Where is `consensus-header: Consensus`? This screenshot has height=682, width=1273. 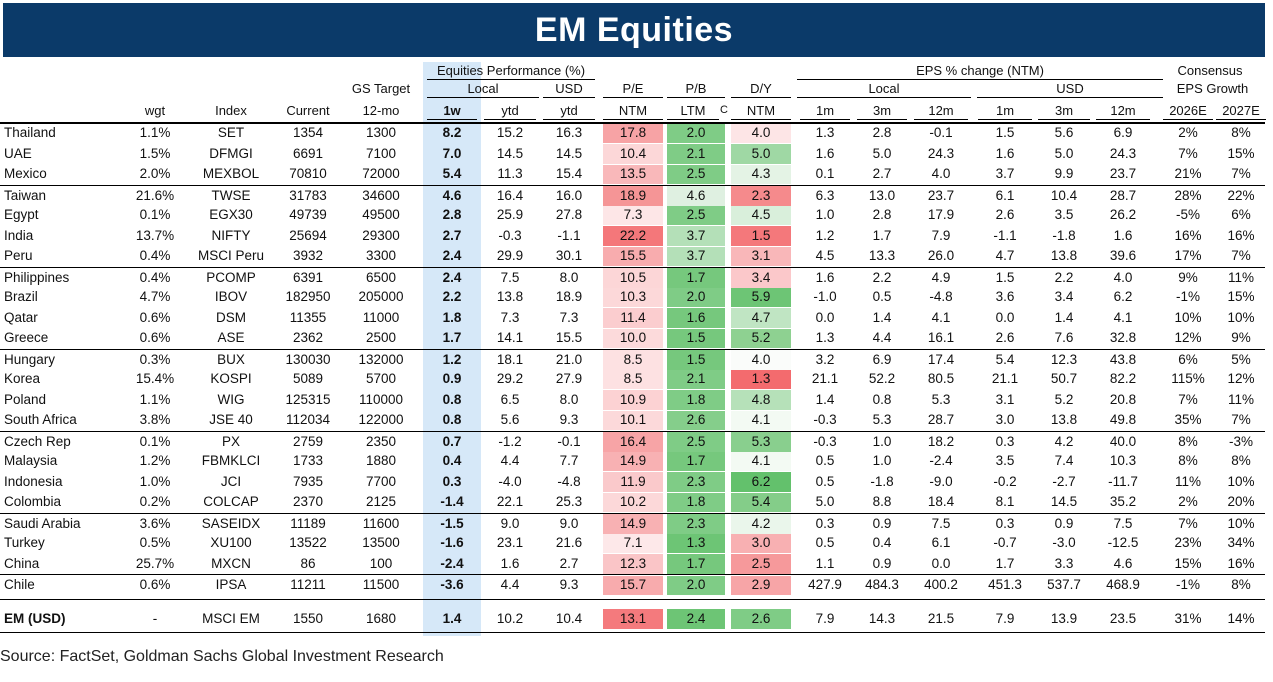
consensus-header: Consensus is located at coordinates (1210, 70).